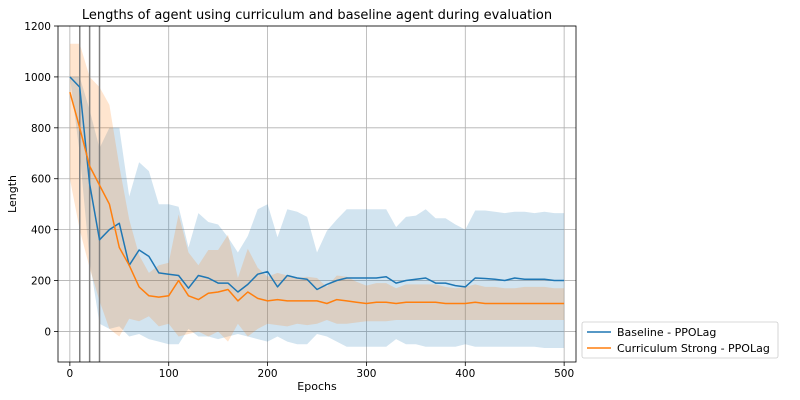 This screenshot has width=800, height=400. Describe the element at coordinates (169, 374) in the screenshot. I see `x-tick-label-1: 100` at that location.